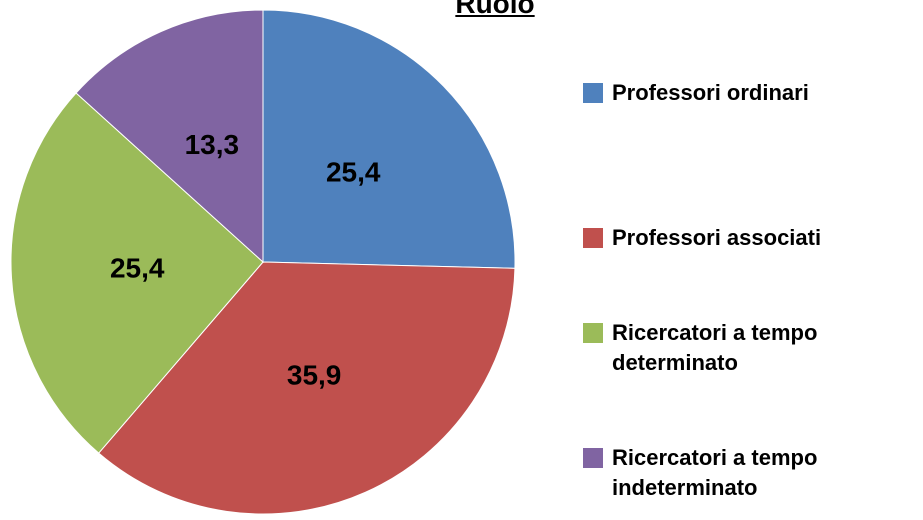 Image resolution: width=923 pixels, height=520 pixels. What do you see at coordinates (212, 144) in the screenshot?
I see `data-label: 13,3` at bounding box center [212, 144].